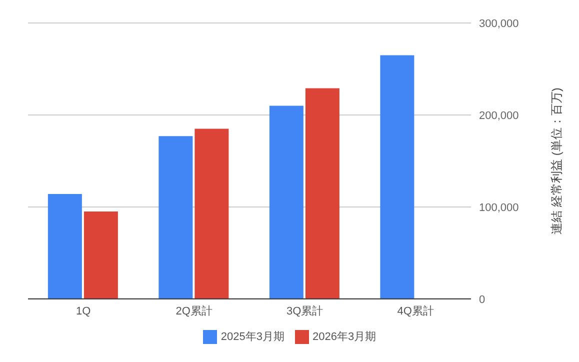 Image resolution: width=579 pixels, height=362 pixels. I want to click on legend-label: 2025年3月期, so click(252, 336).